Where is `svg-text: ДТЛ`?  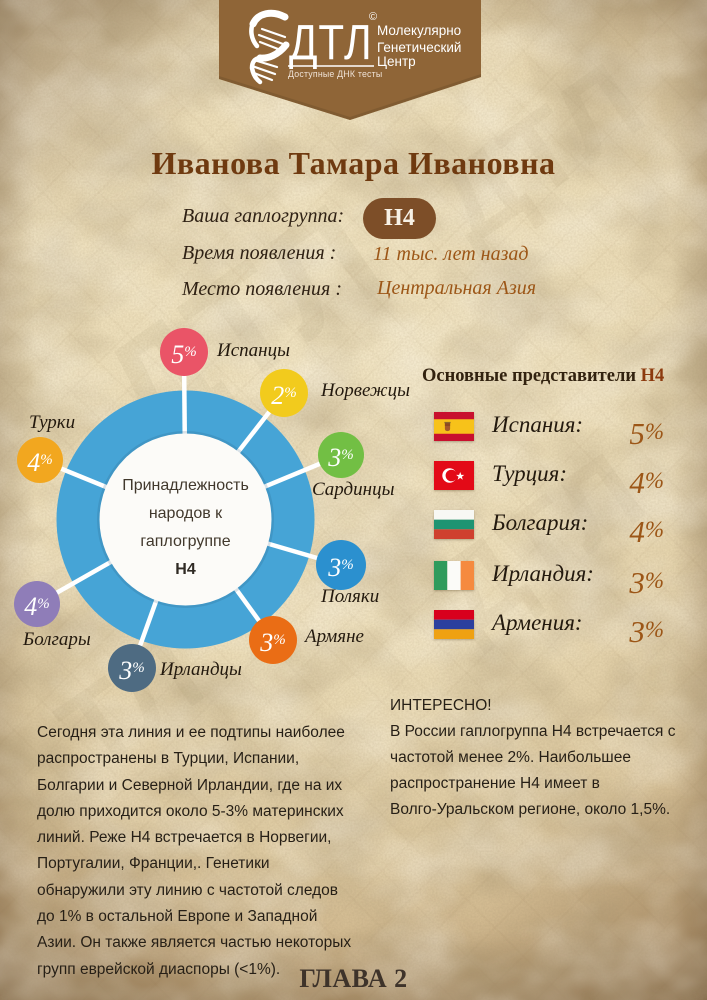
svg-text: ДТЛ is located at coordinates (331, 42).